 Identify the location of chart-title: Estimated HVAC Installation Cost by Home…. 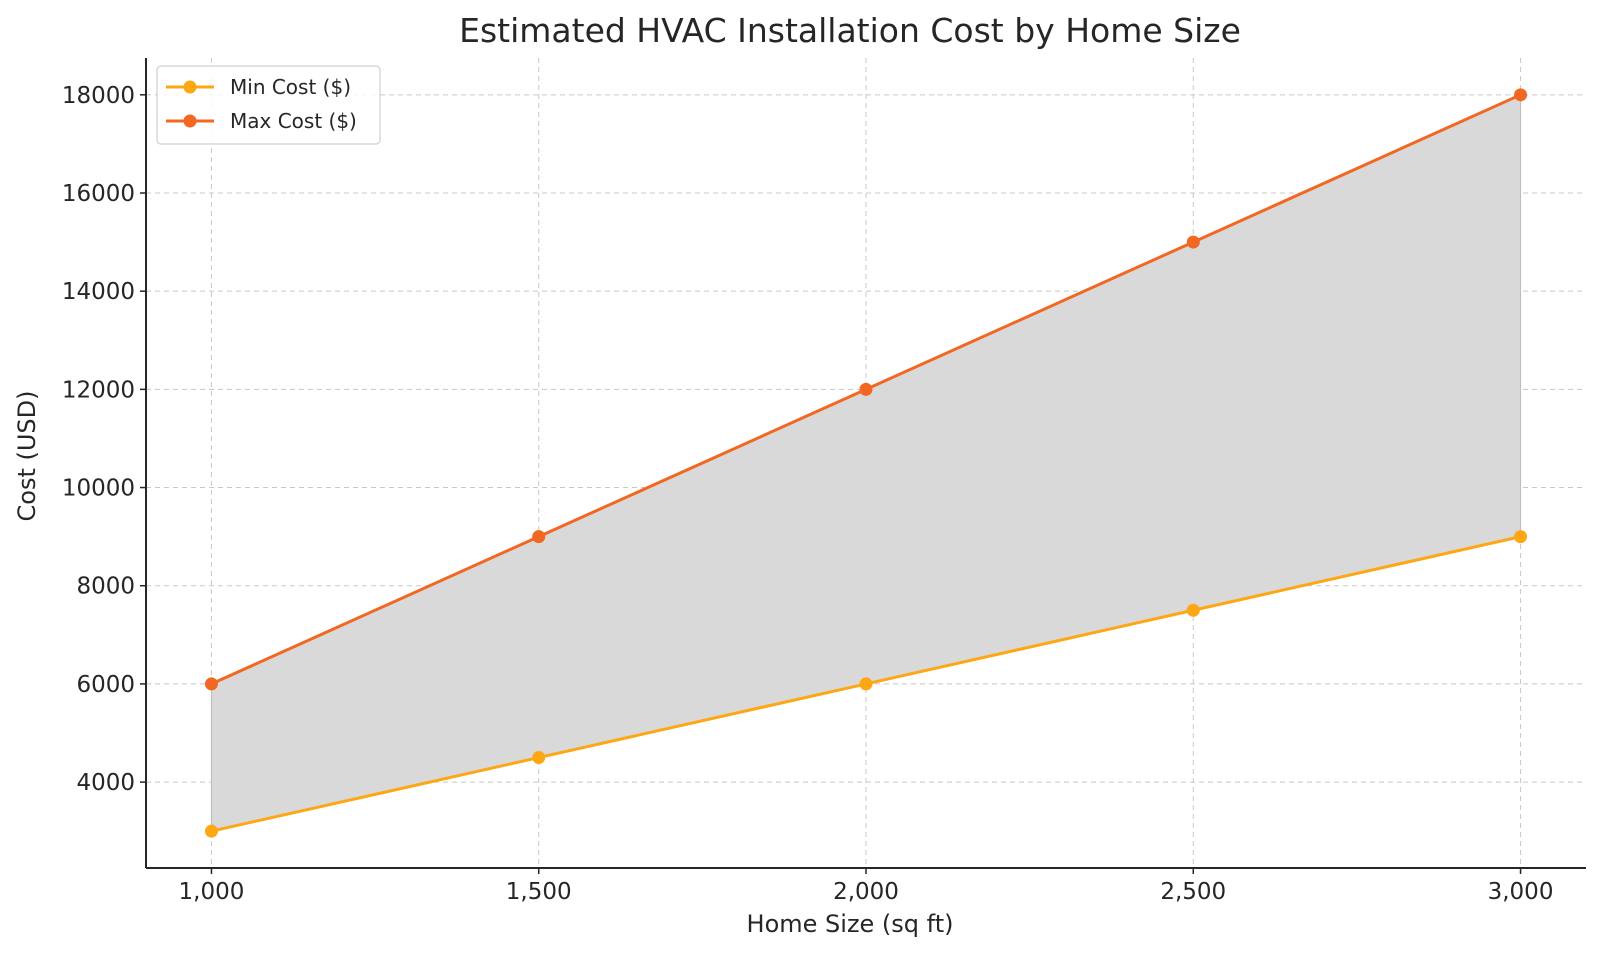
(850, 30).